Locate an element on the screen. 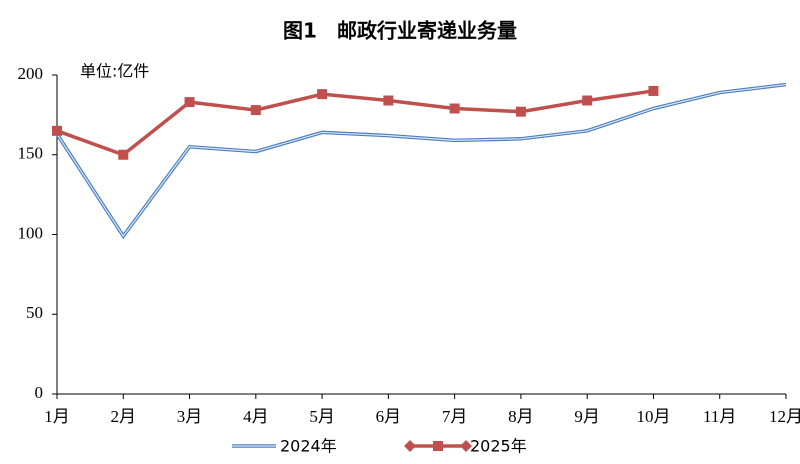 This screenshot has height=464, width=800. legend-label: 2024年 is located at coordinates (308, 446).